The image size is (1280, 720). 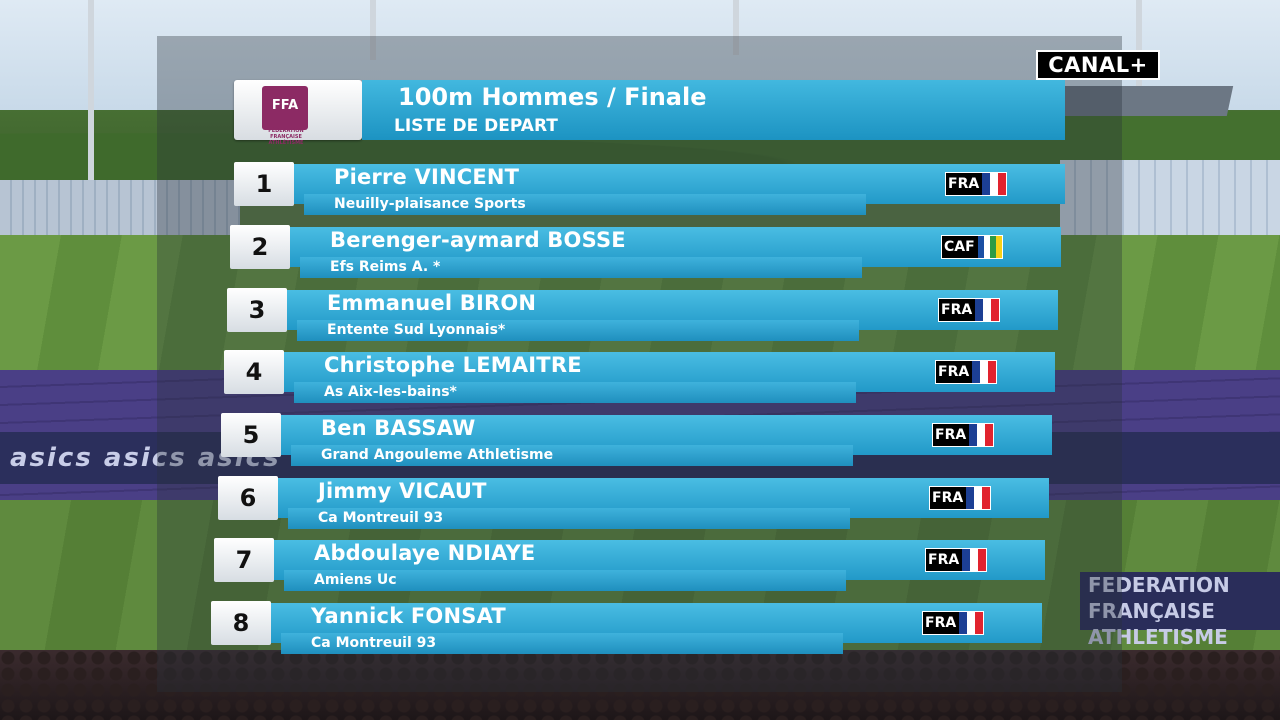 I want to click on athlete-name: Abdoulaye NDIAYE, so click(x=425, y=553).